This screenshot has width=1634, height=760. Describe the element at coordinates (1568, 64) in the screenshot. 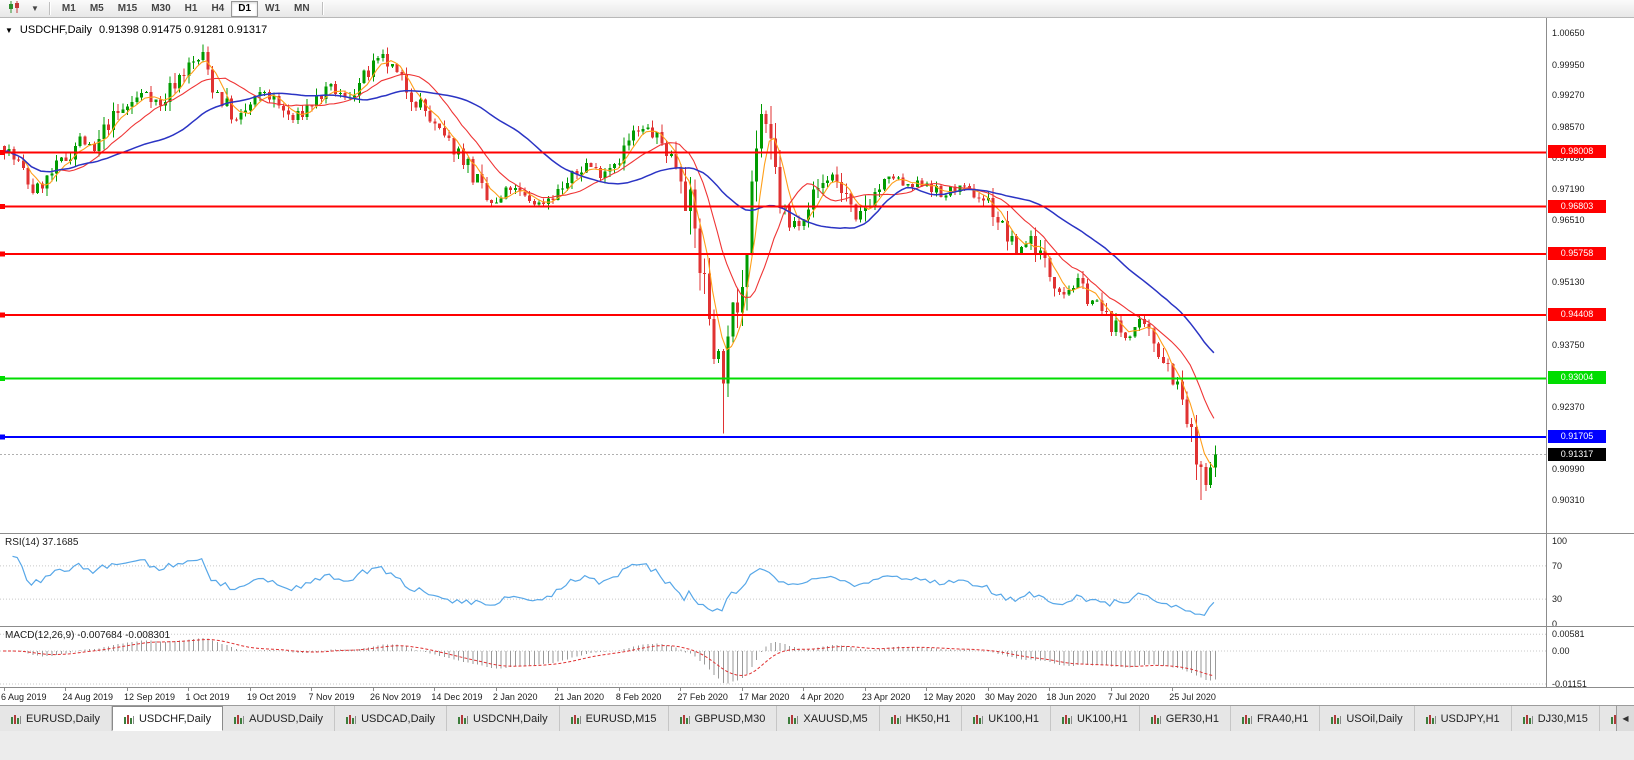

I see `axis-tick-label: 0.99950` at that location.